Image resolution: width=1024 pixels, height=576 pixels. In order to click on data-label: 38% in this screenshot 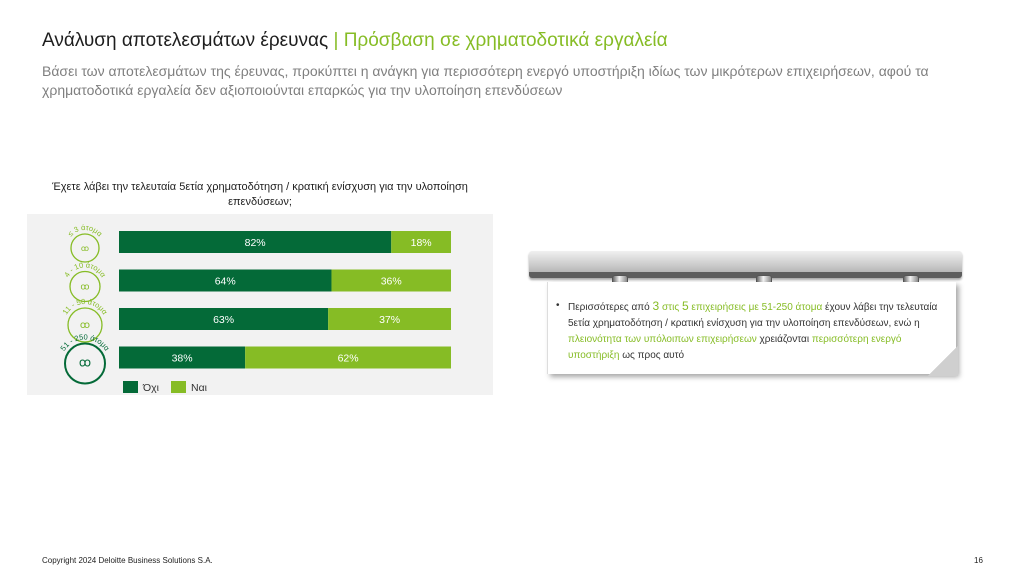, I will do `click(182, 359)`.